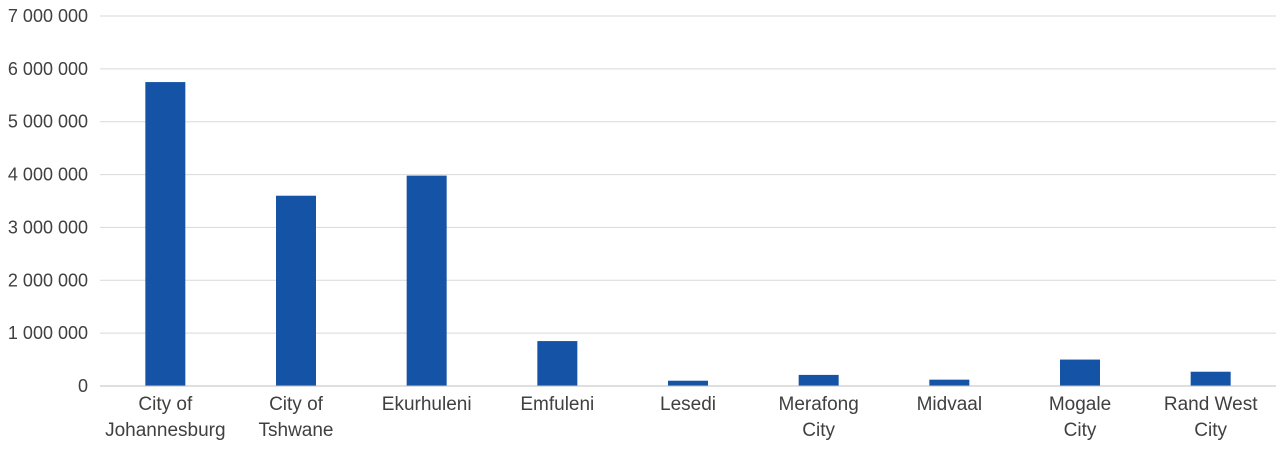 The width and height of the screenshot is (1280, 450). What do you see at coordinates (1080, 404) in the screenshot?
I see `x-category-label: Mogale` at bounding box center [1080, 404].